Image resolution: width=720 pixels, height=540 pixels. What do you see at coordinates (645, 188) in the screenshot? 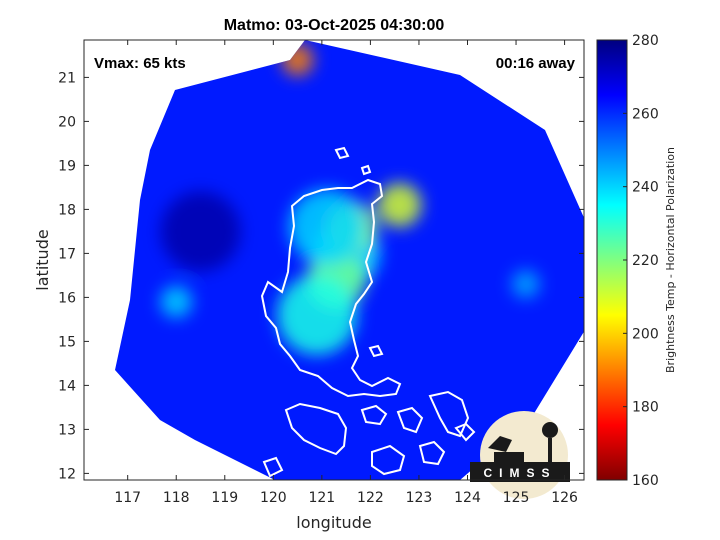
I see `colorbar-tick-label: 240` at bounding box center [645, 188].